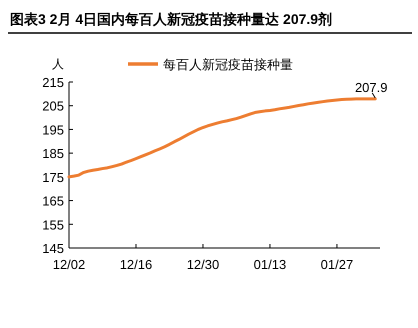 Image resolution: width=418 pixels, height=328 pixels. I want to click on y-tick-label: 155, so click(53, 224).